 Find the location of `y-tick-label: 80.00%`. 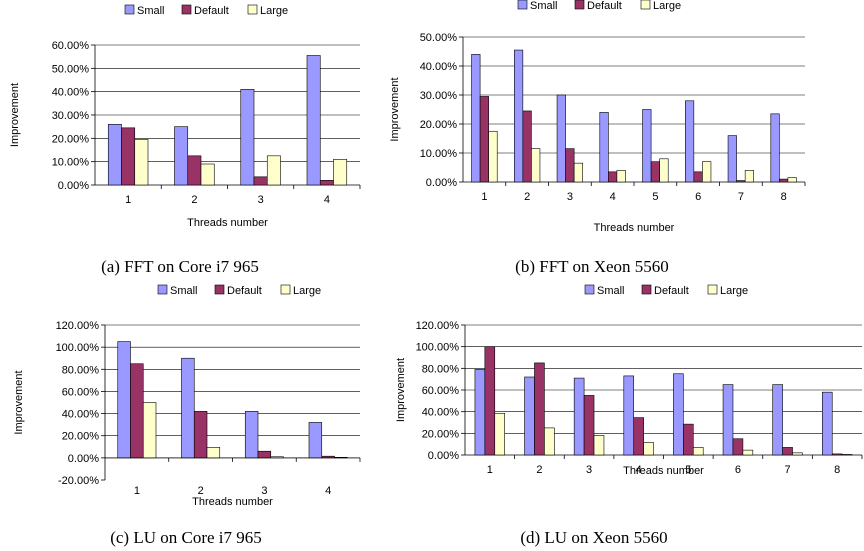

y-tick-label: 80.00% is located at coordinates (81, 370).